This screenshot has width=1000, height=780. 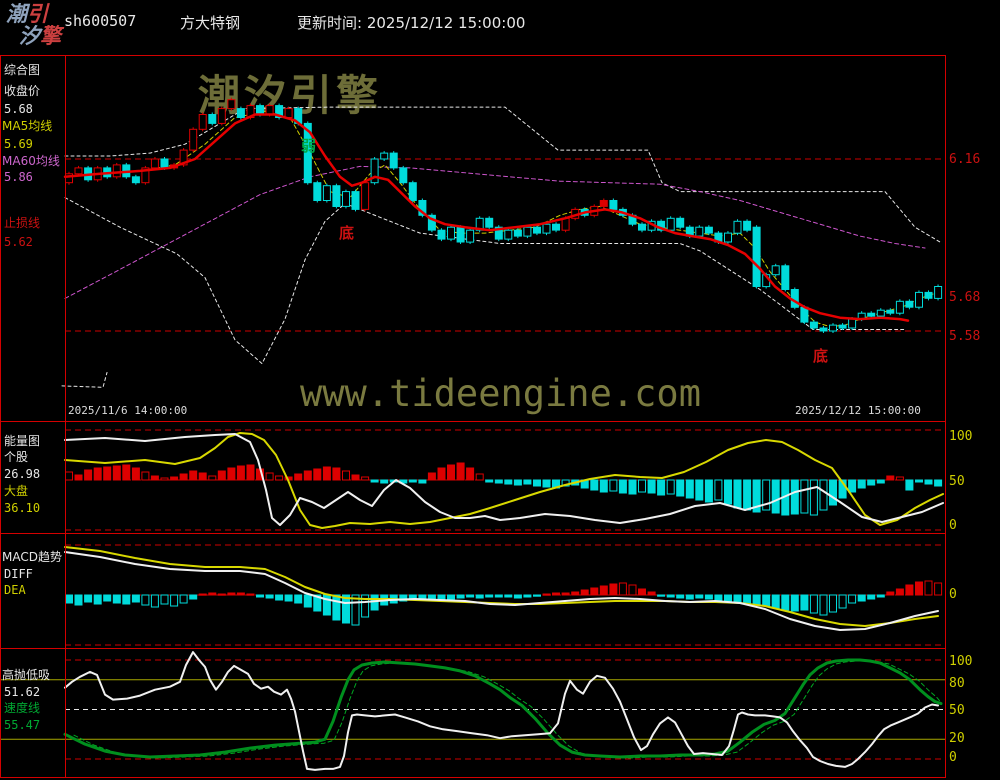 I want to click on date-end: 2025/12/12 15:00:00, so click(x=858, y=410).